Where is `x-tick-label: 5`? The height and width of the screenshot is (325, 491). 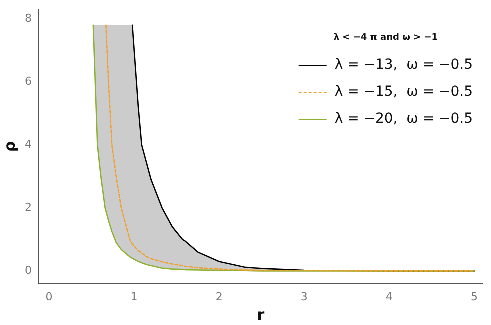 x-tick-label: 5 is located at coordinates (474, 297).